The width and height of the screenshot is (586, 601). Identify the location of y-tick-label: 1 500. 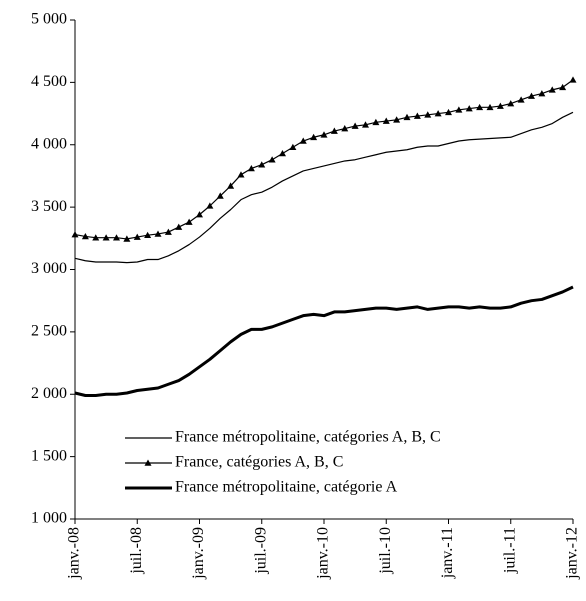
(49, 455).